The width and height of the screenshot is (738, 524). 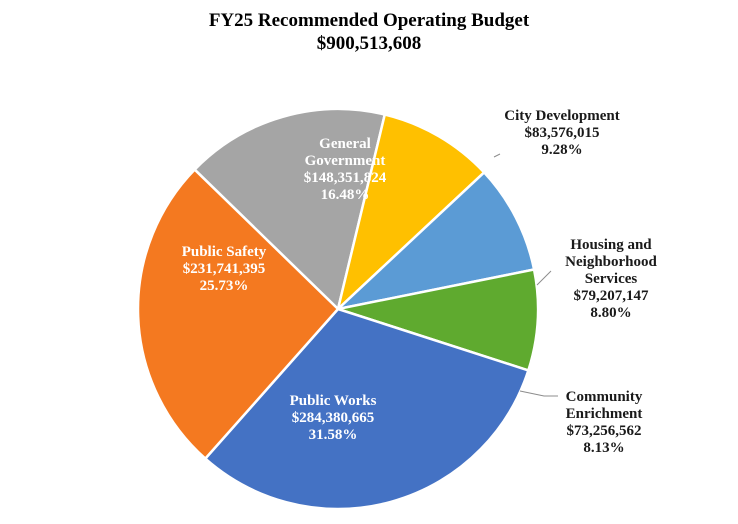 What do you see at coordinates (561, 133) in the screenshot?
I see `slice-label-city-development: City Development $83,576,015 9.28%` at bounding box center [561, 133].